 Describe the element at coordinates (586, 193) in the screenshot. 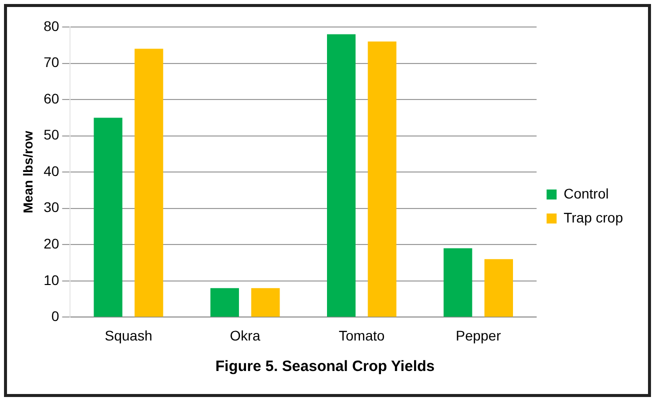

I see `legend-label: Control` at that location.